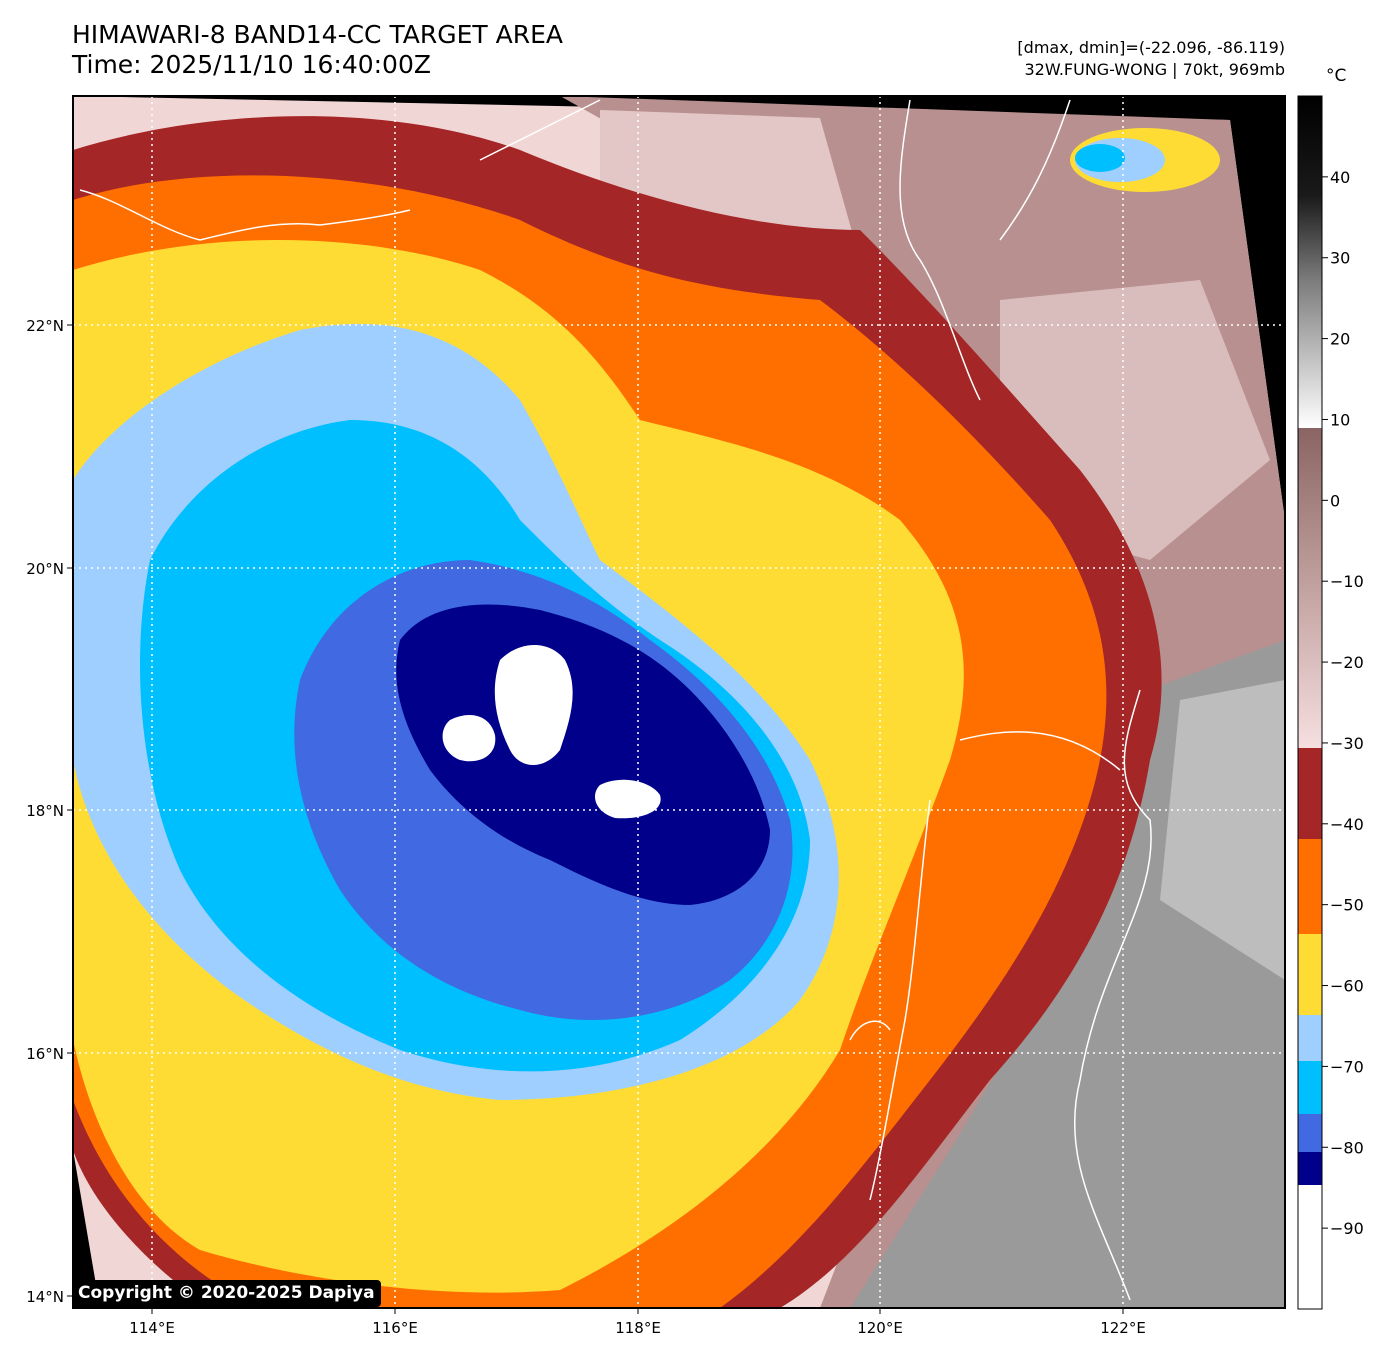 The width and height of the screenshot is (1390, 1359). I want to click on colorbar-unit: °C, so click(1336, 76).